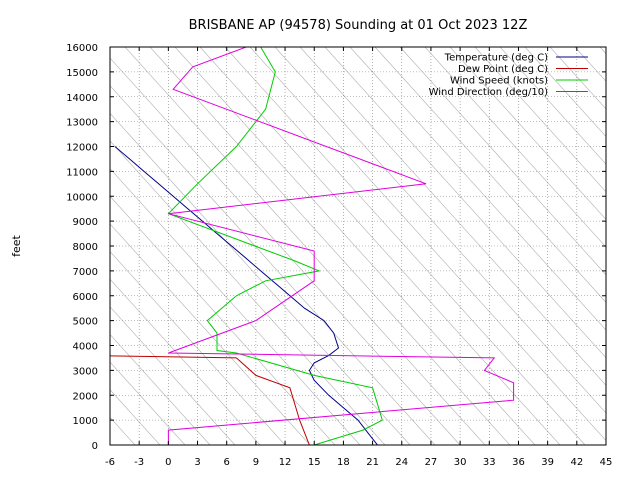 The height and width of the screenshot is (480, 640). I want to click on x-tick-label: 39, so click(547, 462).